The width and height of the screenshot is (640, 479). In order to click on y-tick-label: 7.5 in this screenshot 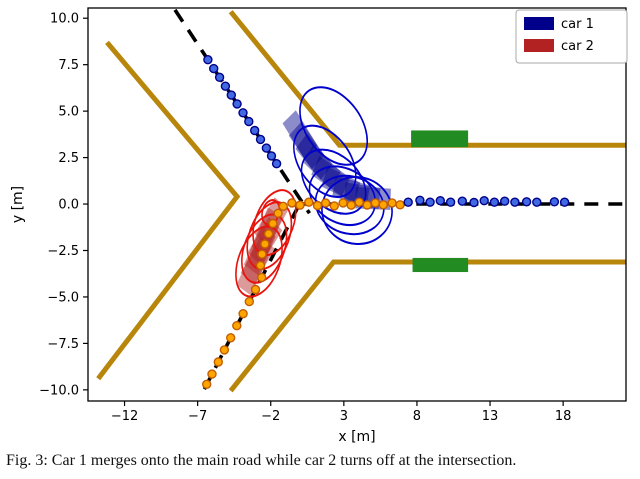, I will do `click(68, 65)`.